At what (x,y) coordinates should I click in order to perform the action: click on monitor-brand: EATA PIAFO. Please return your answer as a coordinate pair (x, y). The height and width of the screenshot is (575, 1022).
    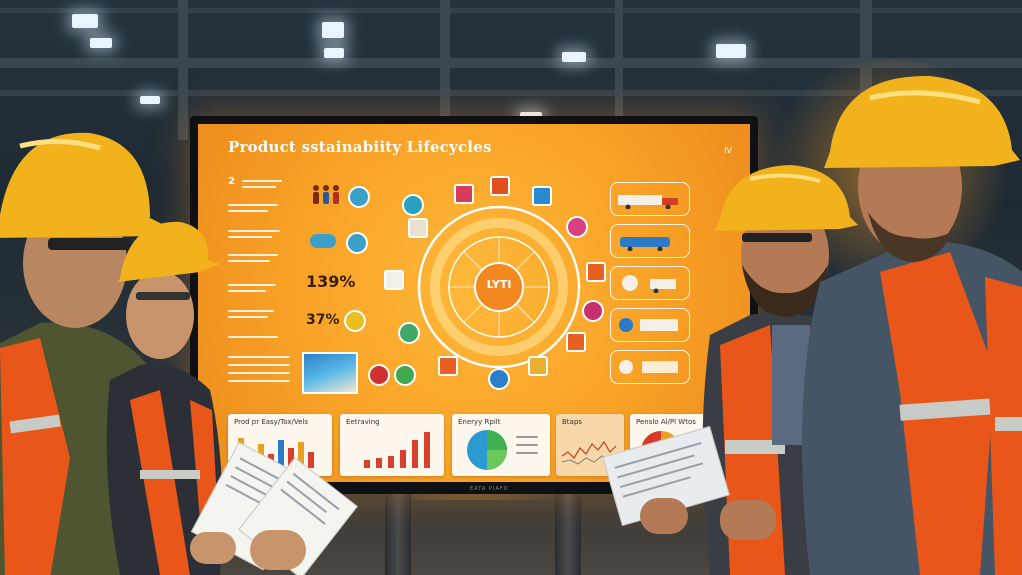
    Looking at the image, I should click on (489, 489).